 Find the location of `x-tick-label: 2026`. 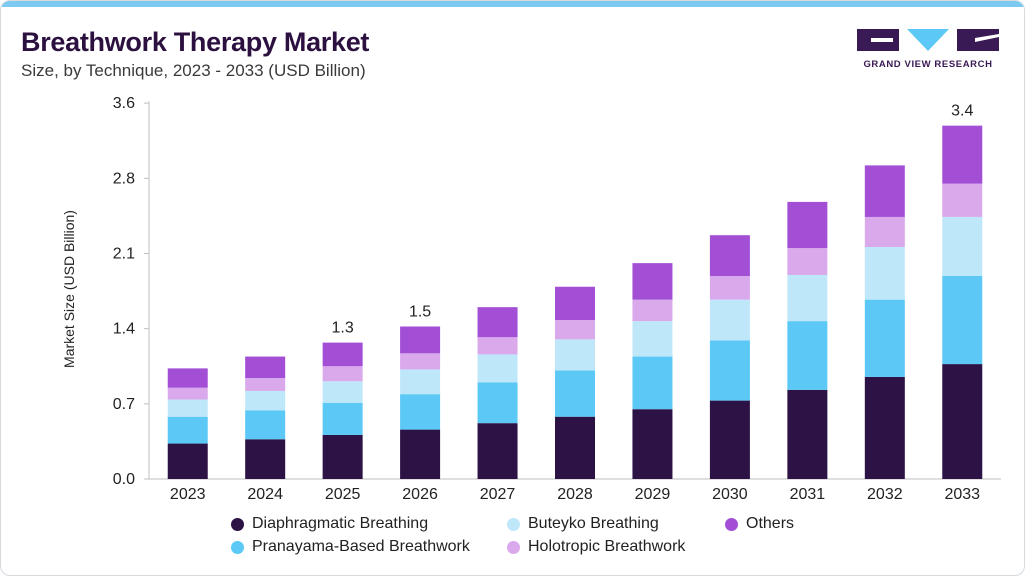

x-tick-label: 2026 is located at coordinates (420, 494).